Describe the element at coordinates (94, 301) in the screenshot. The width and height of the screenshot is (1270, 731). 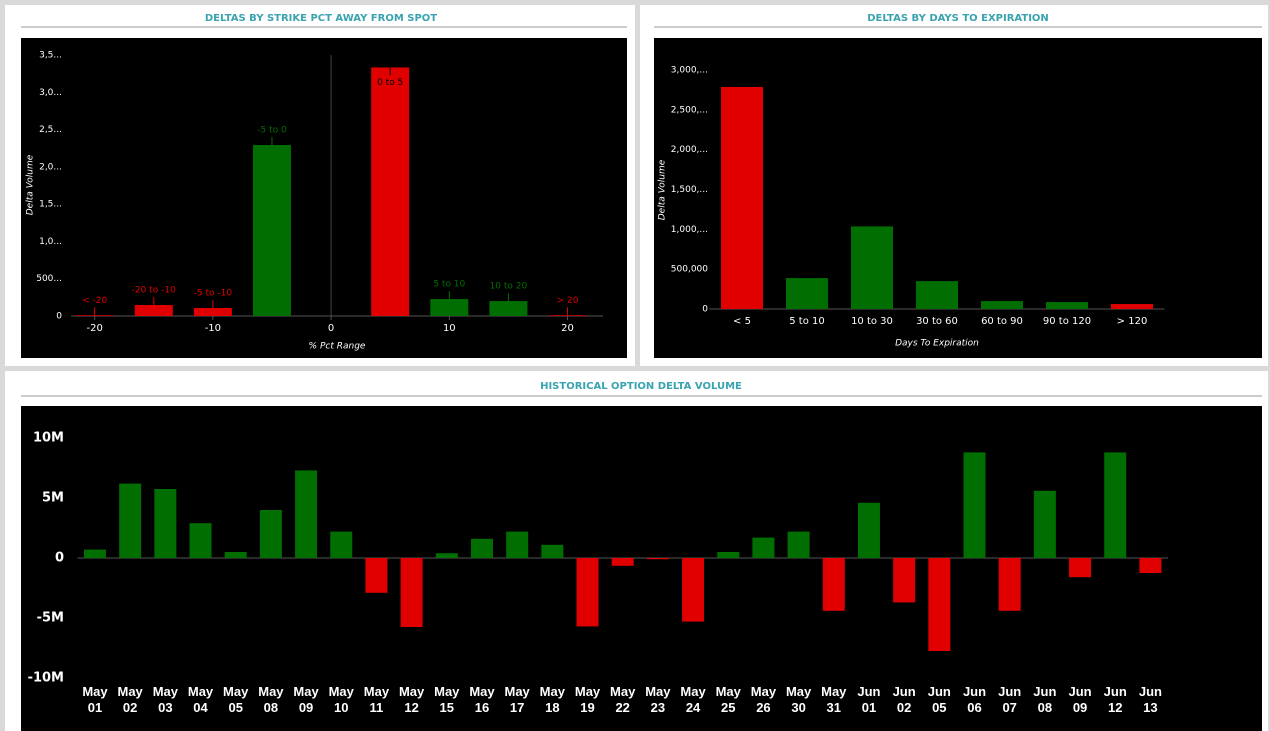
I see `data-label: < -20` at that location.